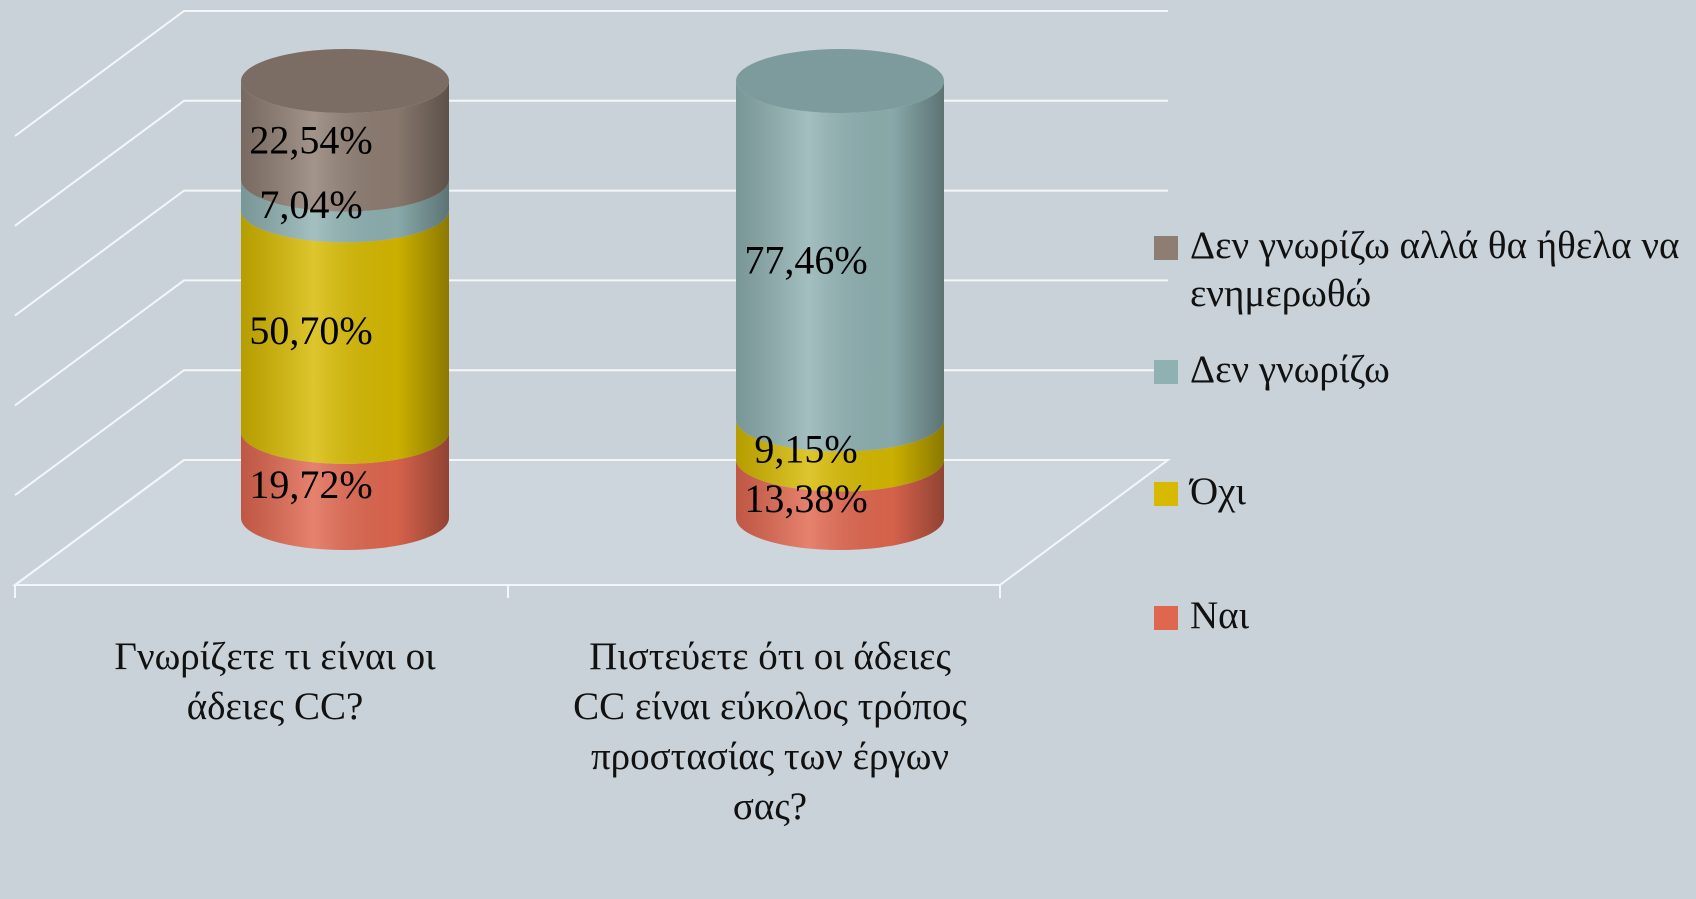 The image size is (1696, 899). Describe the element at coordinates (310, 139) in the screenshot. I see `data-label: 22,54%` at that location.